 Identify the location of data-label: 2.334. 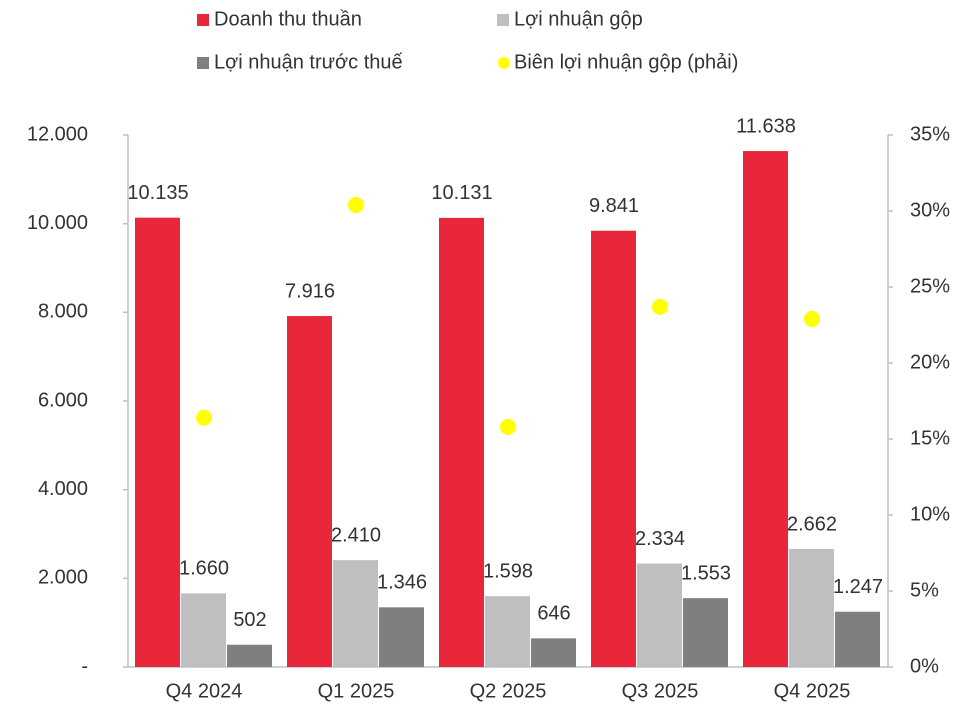
(660, 539).